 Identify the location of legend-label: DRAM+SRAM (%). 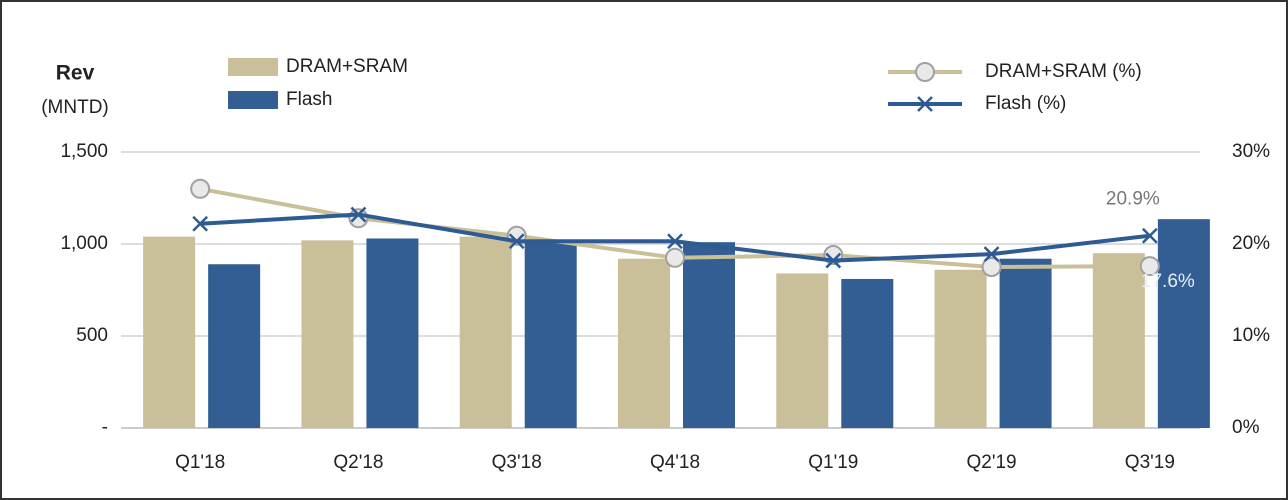
(1063, 71).